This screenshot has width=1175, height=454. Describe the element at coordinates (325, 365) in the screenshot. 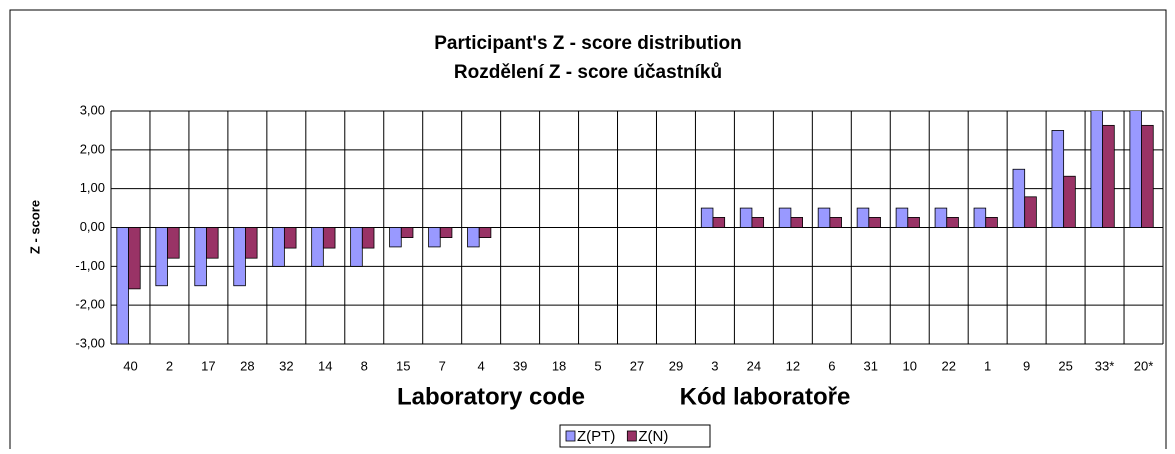

I see `x-tick-label: 14` at that location.